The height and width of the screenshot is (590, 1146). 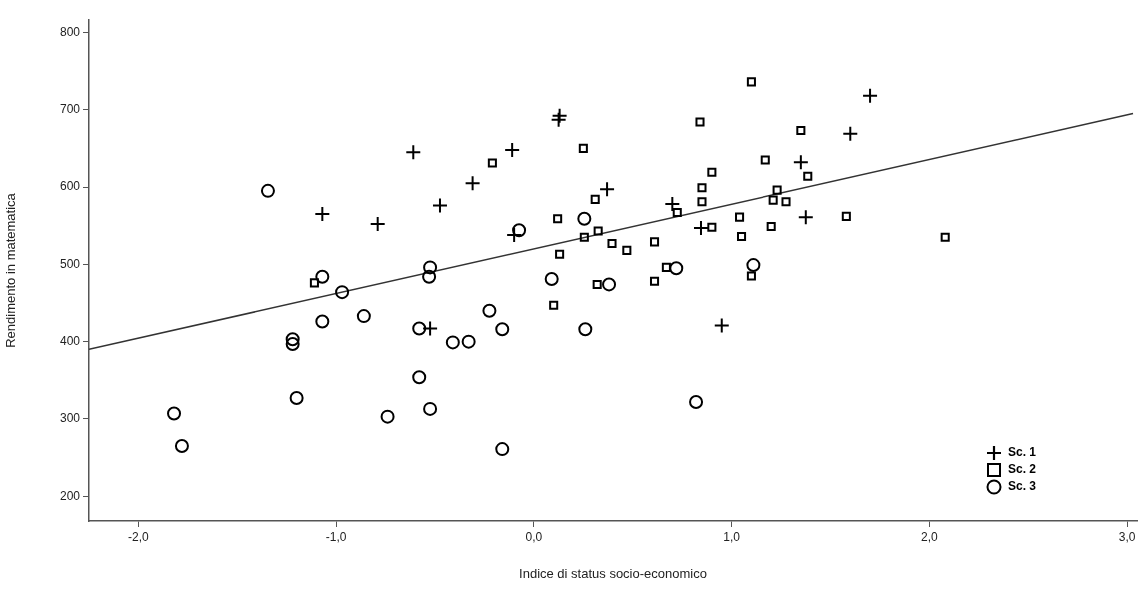 I want to click on x-tick-label: 1,0, so click(x=732, y=536).